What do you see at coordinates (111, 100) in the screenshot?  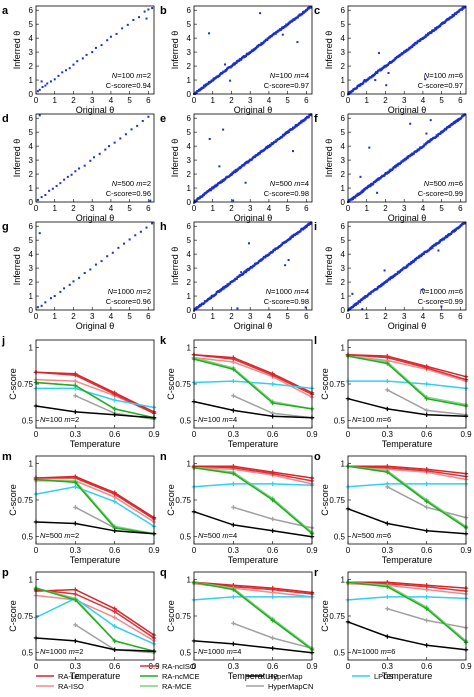 I see `x-tick-label: 4` at bounding box center [111, 100].